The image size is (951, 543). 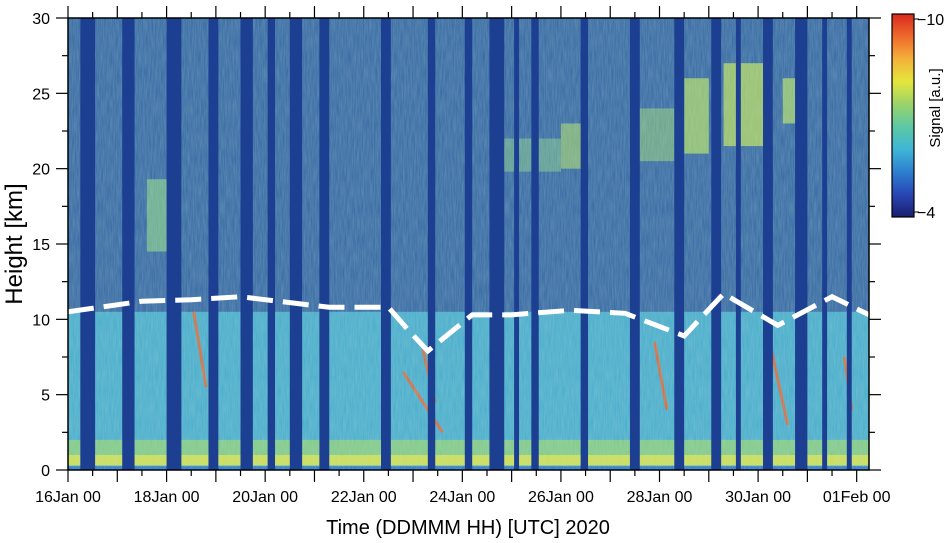 What do you see at coordinates (41, 94) in the screenshot?
I see `y-tick-label: 25` at bounding box center [41, 94].